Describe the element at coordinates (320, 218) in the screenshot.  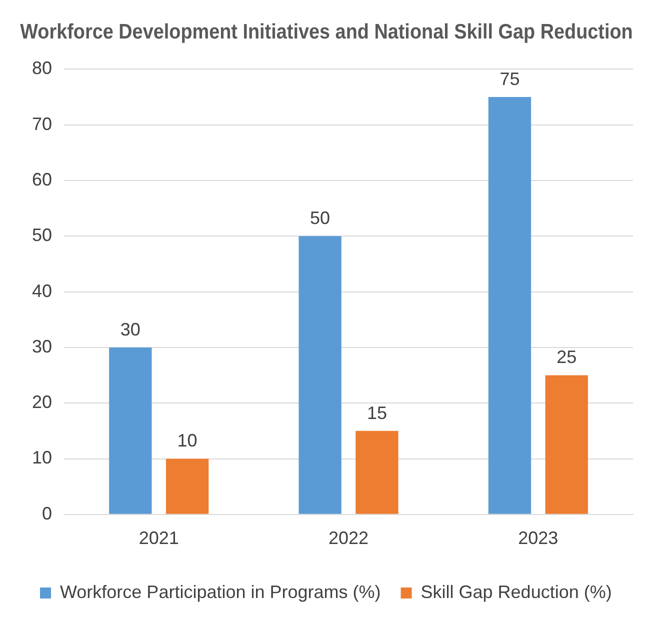
I see `data-label: 50` at that location.